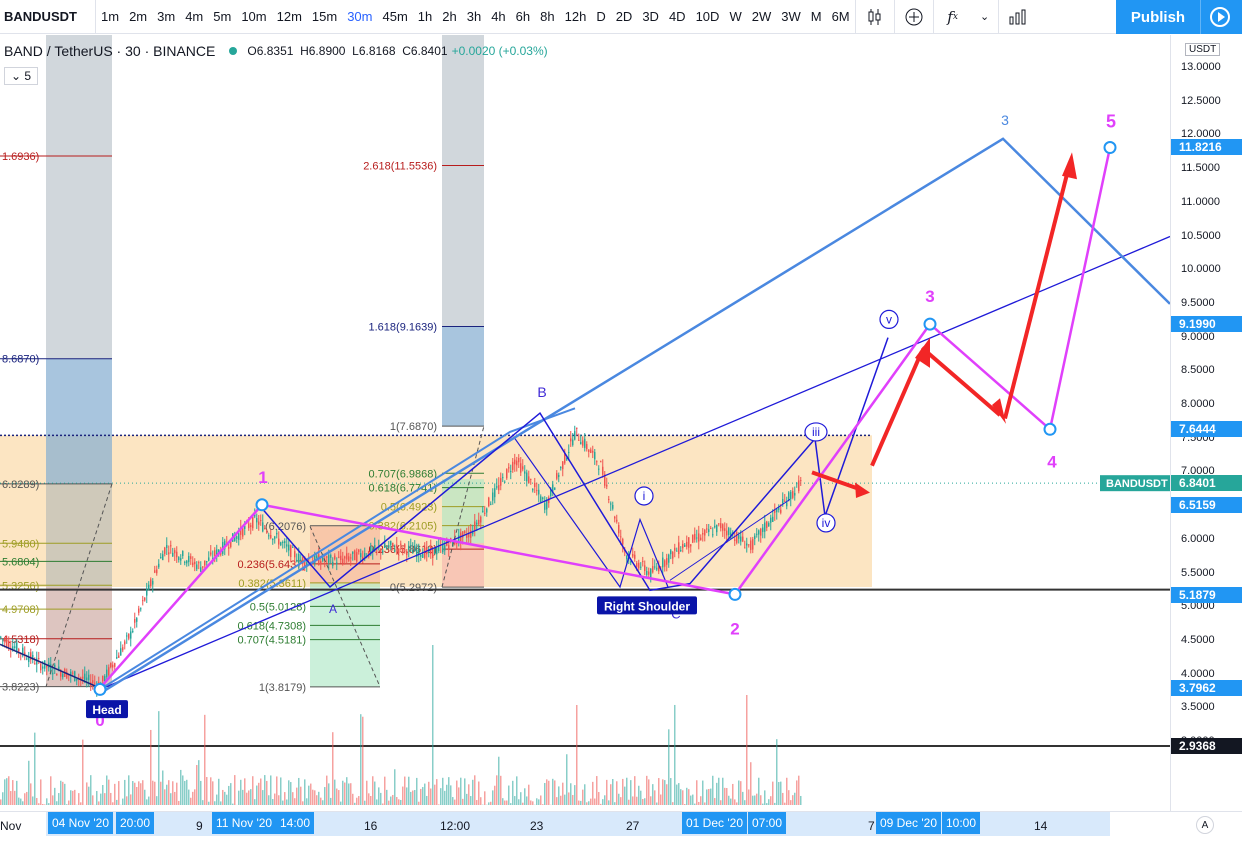 The image size is (1242, 846). I want to click on interval-m: M, so click(816, 16).